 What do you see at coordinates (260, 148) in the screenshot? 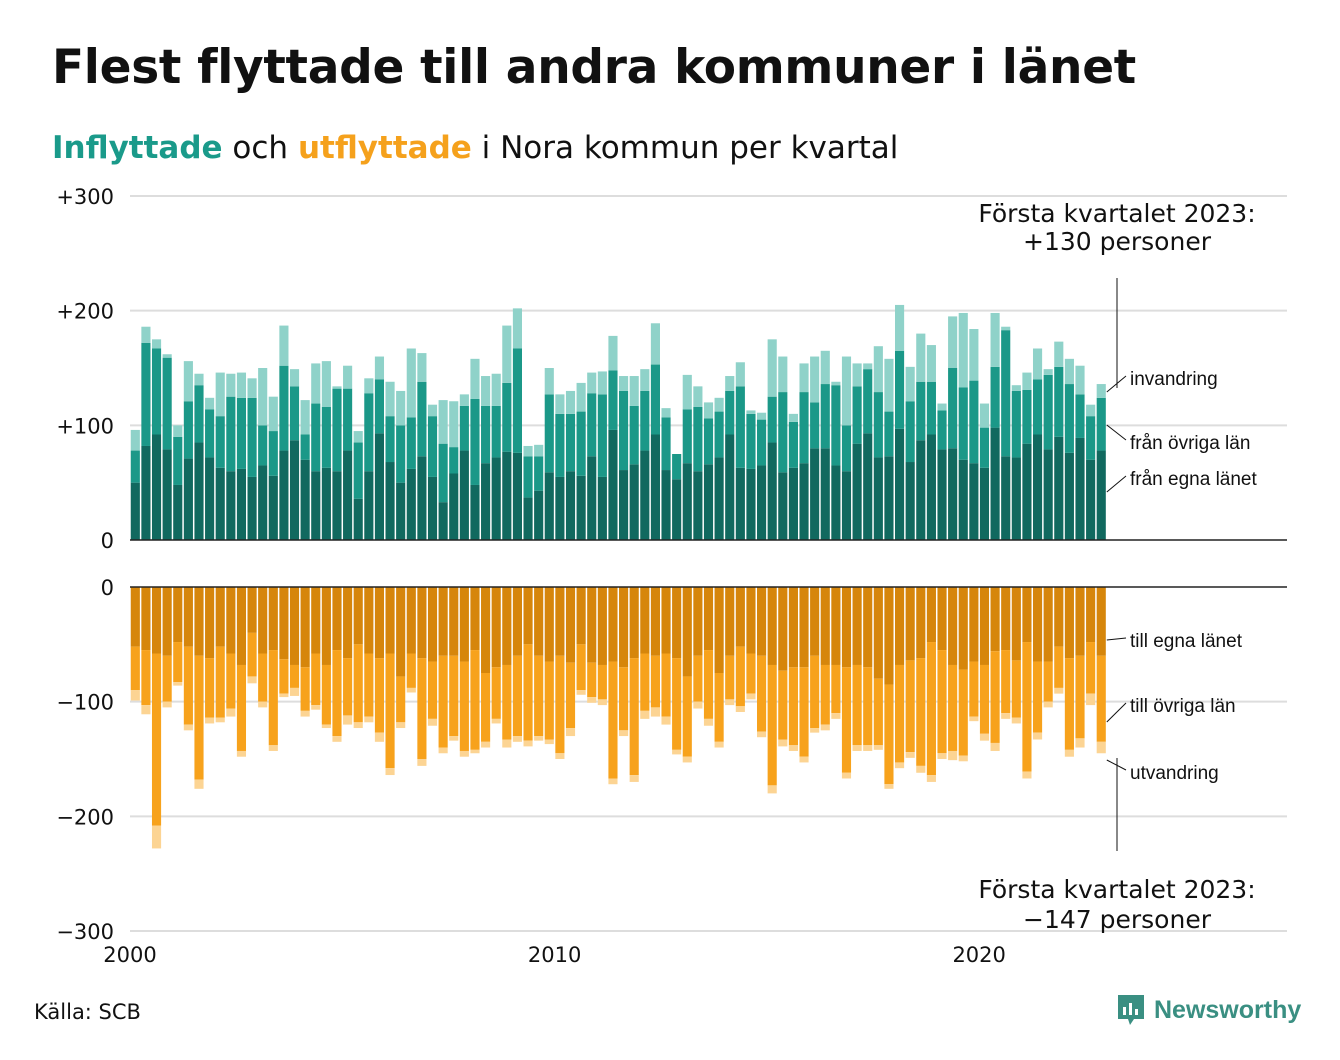
I see `subtitle-connector: och` at bounding box center [260, 148].